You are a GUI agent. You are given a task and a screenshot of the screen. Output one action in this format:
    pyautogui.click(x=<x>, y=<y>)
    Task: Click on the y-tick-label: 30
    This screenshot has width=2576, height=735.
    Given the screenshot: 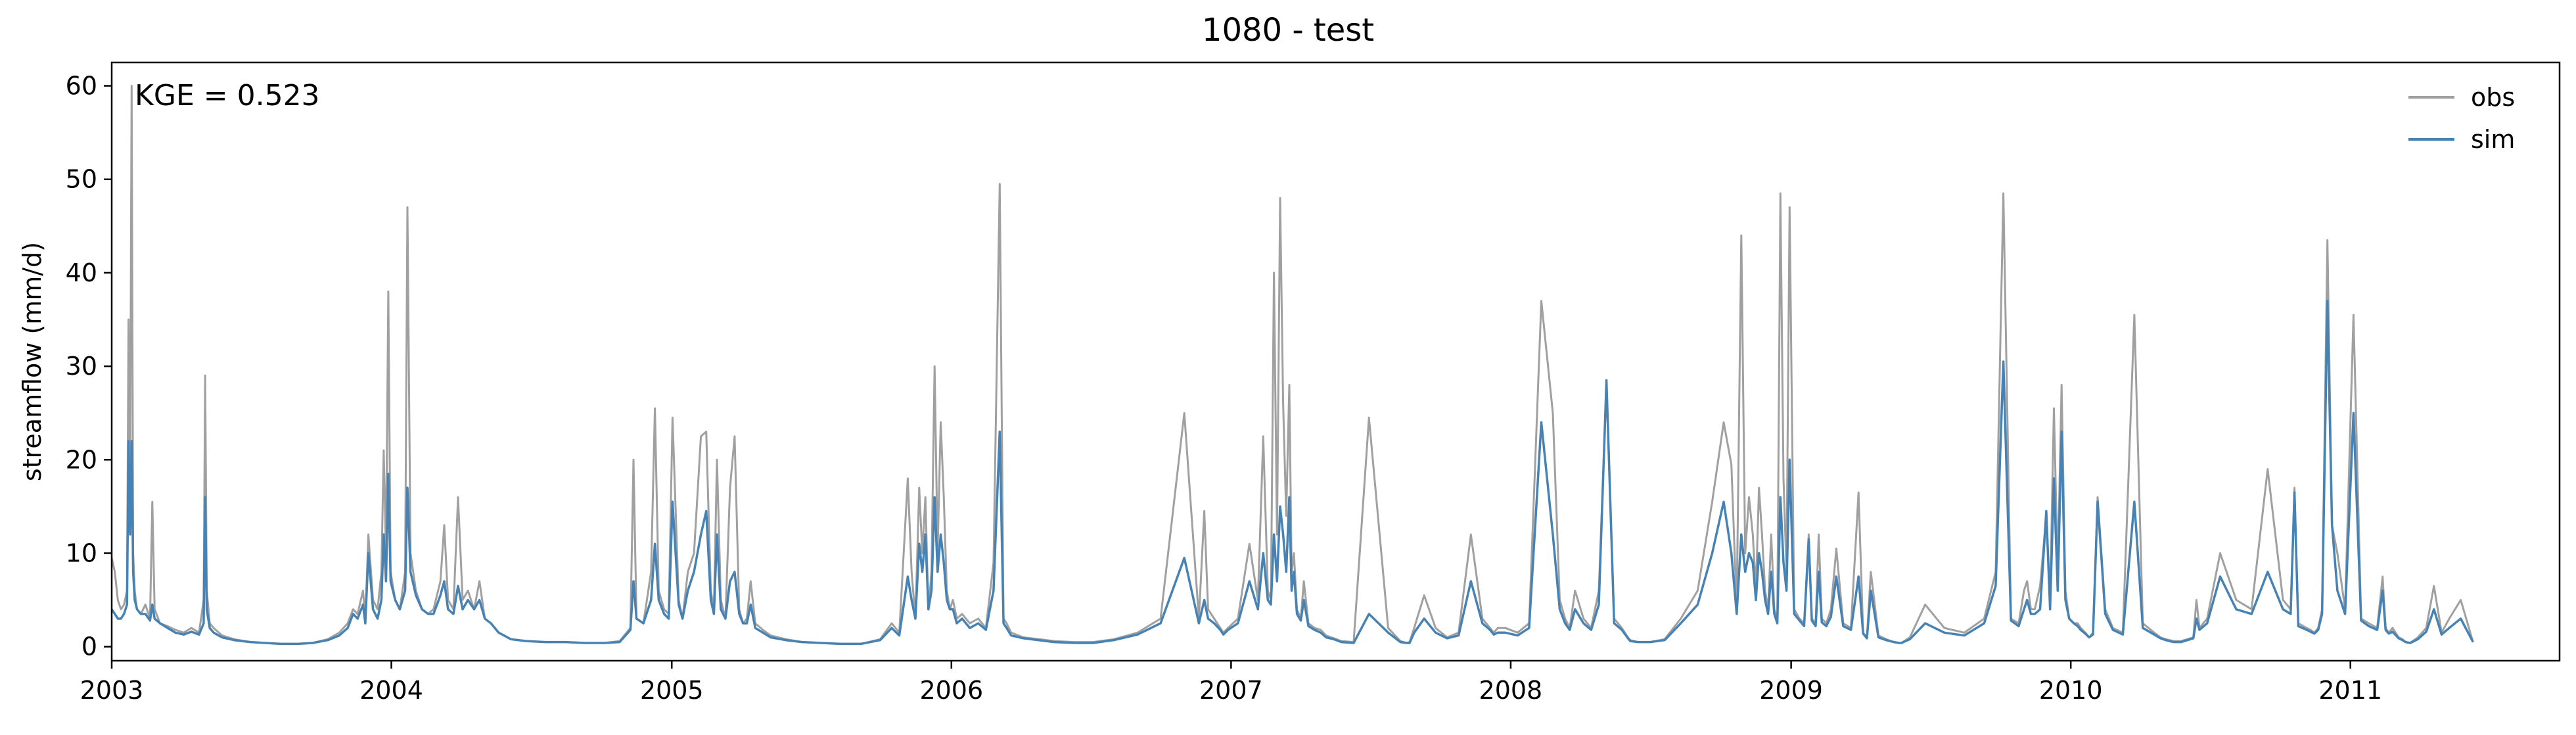 What is the action you would take?
    pyautogui.click(x=82, y=366)
    